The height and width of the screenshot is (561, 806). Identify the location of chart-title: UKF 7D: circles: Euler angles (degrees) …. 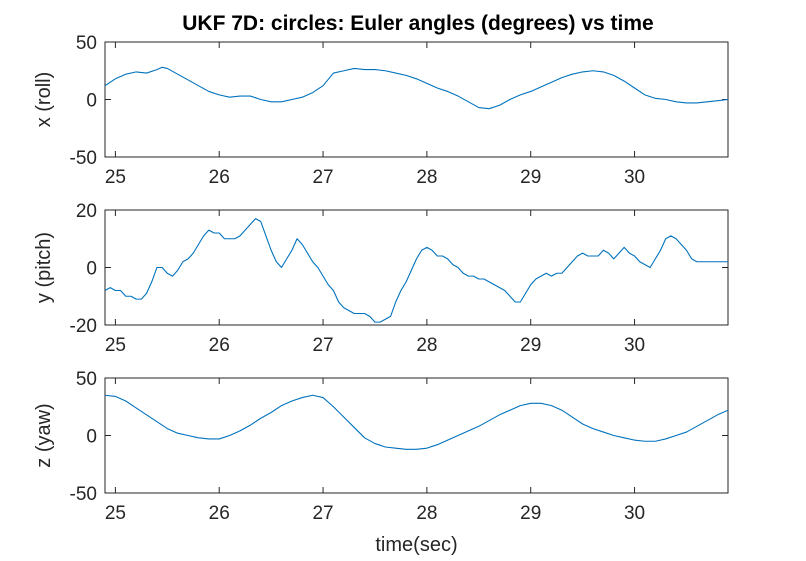
(418, 23).